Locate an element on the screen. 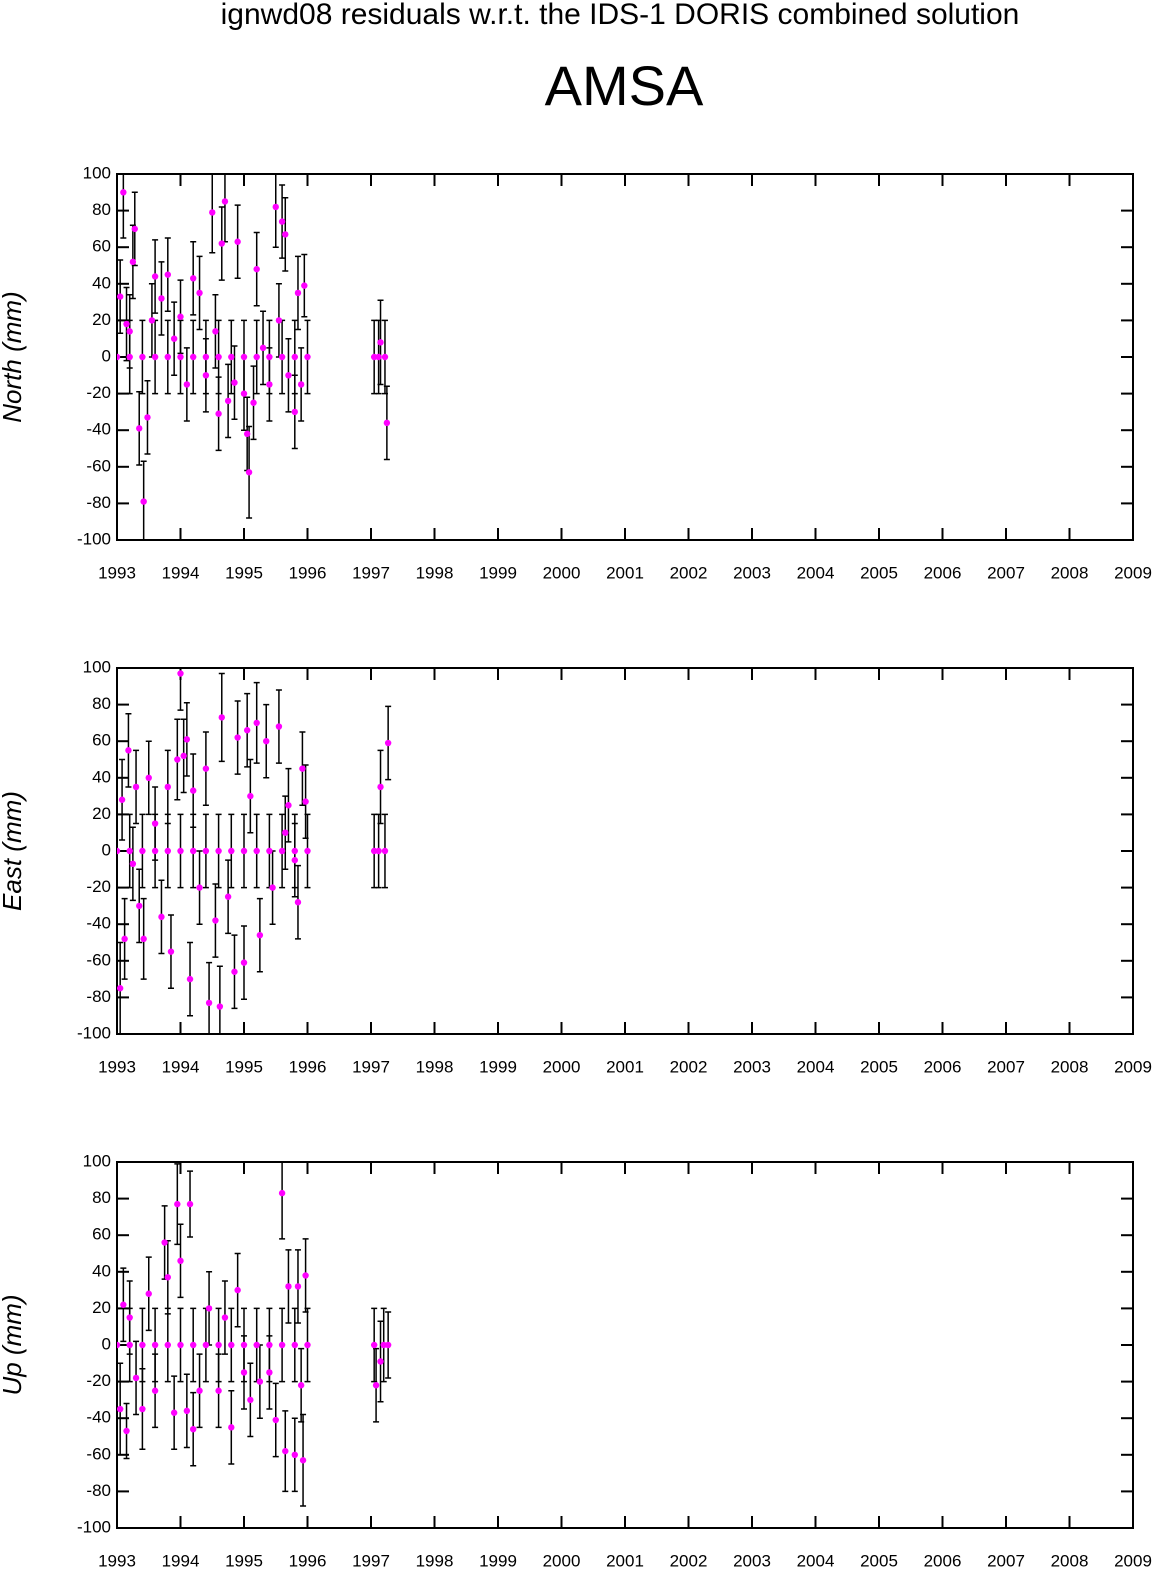 The image size is (1160, 1575). x-tick-label: 1994 is located at coordinates (181, 1560).